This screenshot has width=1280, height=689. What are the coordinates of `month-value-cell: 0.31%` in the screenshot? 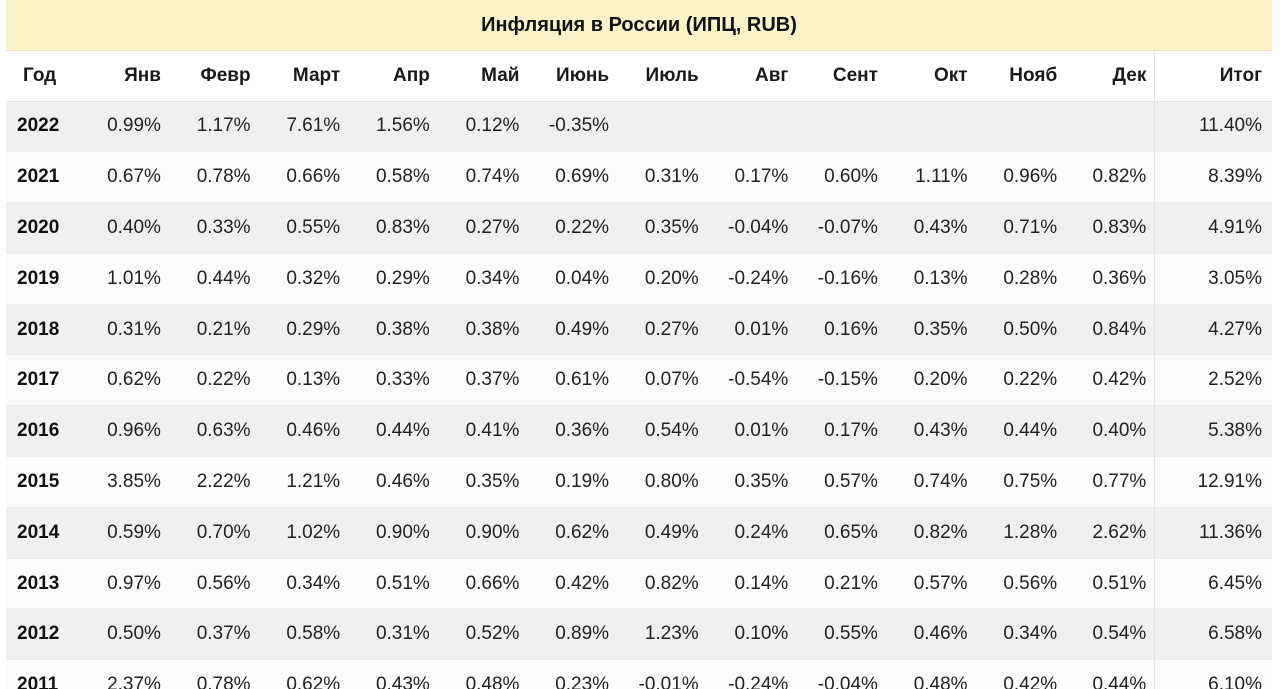 It's located at (124, 330).